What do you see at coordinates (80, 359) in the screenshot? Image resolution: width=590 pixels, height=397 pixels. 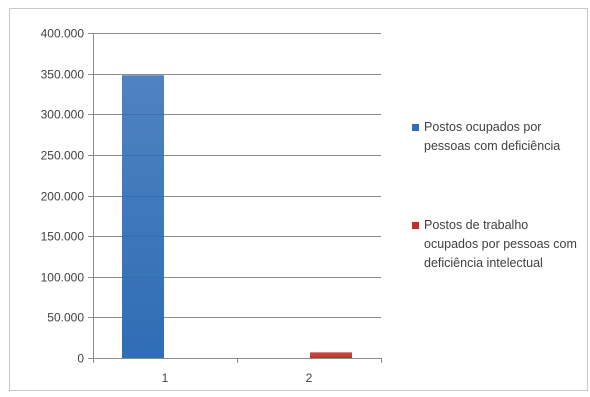 I see `y-tick-label: 0` at bounding box center [80, 359].